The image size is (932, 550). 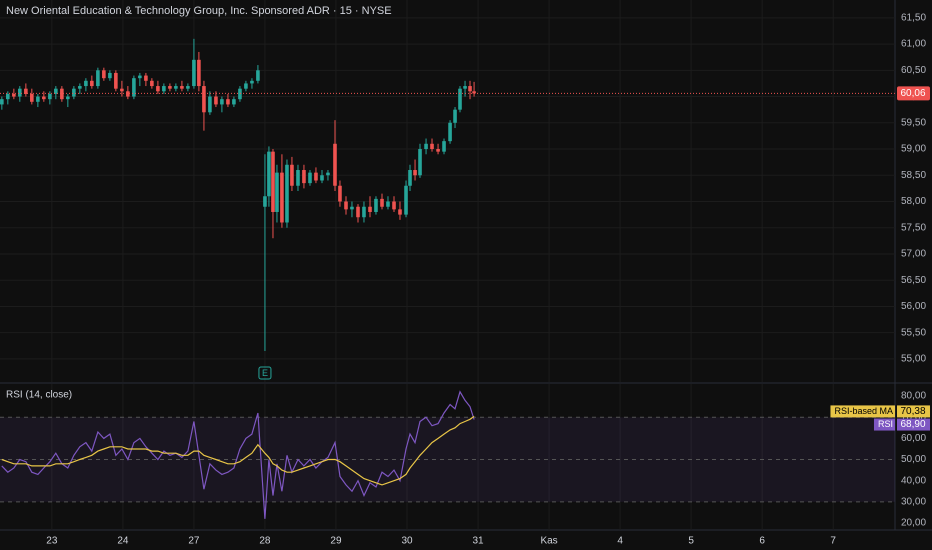 What do you see at coordinates (407, 541) in the screenshot?
I see `x-tick-label: 30` at bounding box center [407, 541].